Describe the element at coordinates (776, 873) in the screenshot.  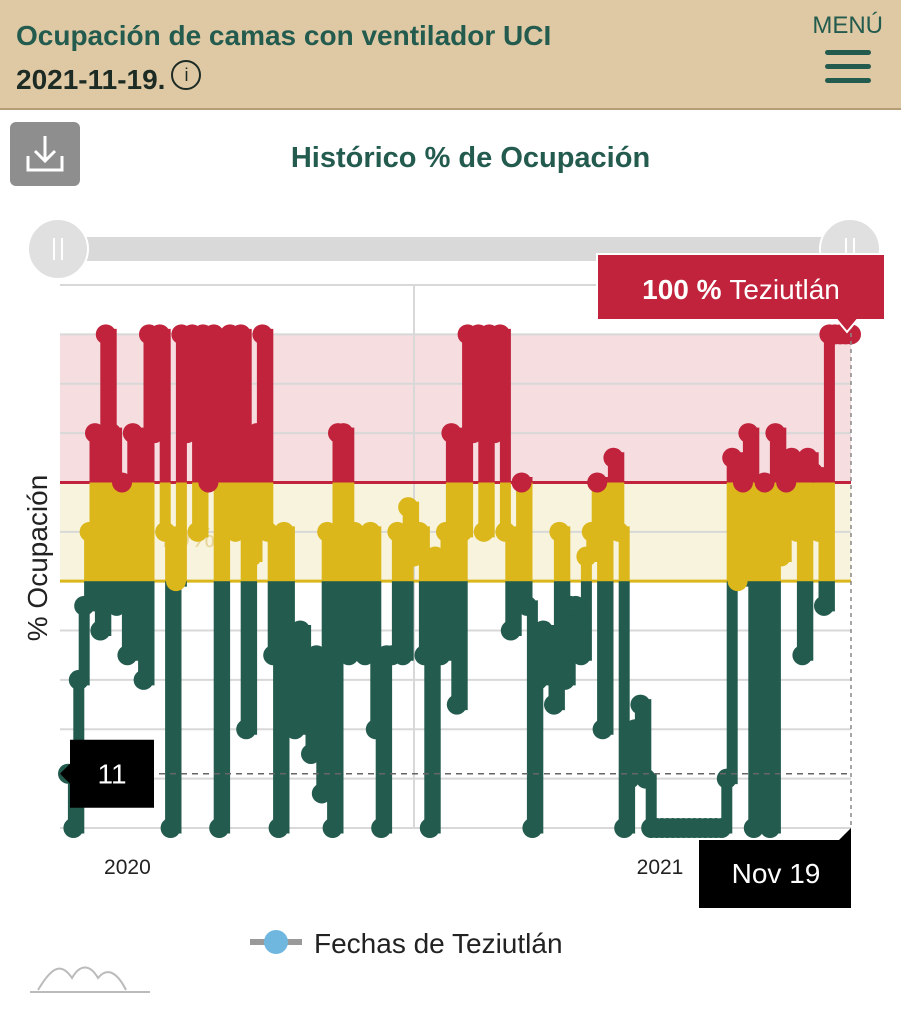
I see `x-crosshair-value: Nov 19` at that location.